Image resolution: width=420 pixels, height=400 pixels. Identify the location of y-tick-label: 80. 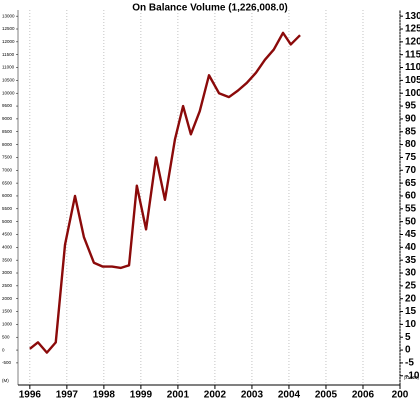
(411, 144).